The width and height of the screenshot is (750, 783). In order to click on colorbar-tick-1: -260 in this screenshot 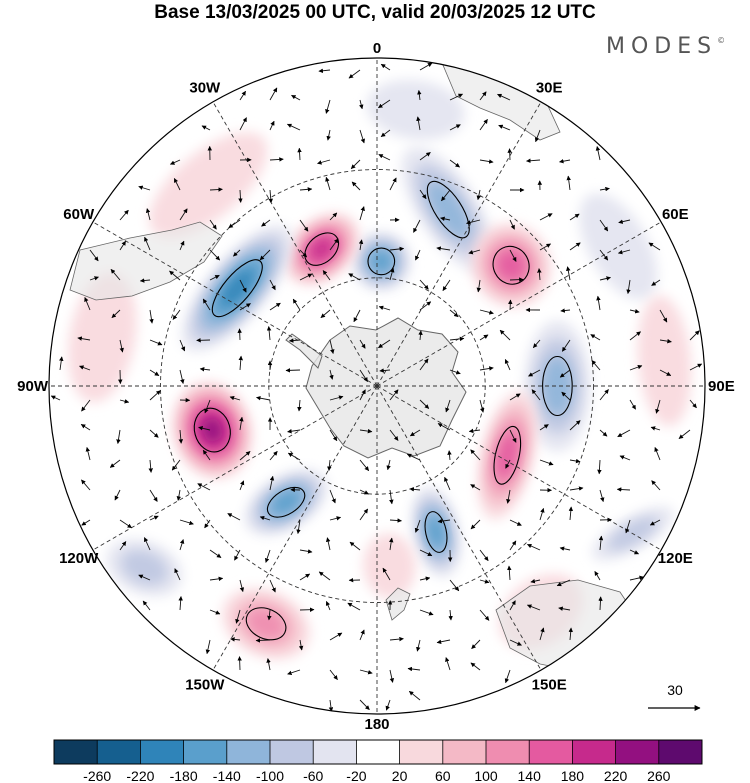, I will do `click(97, 775)`.